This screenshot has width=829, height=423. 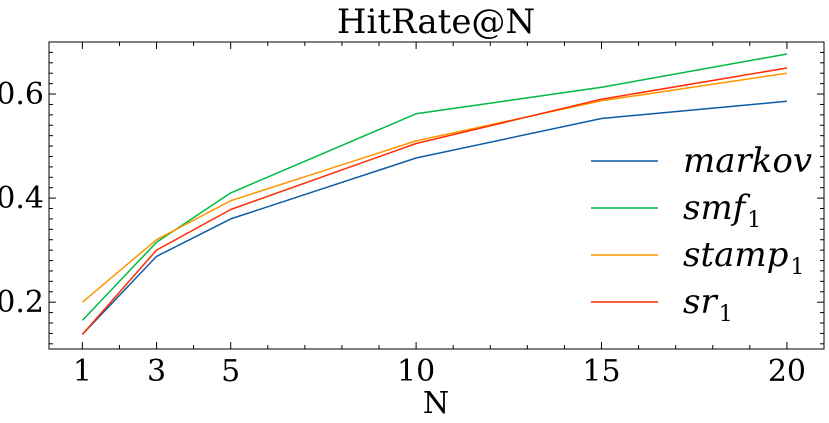 I want to click on legend-label-smf1: smf1, so click(x=722, y=210).